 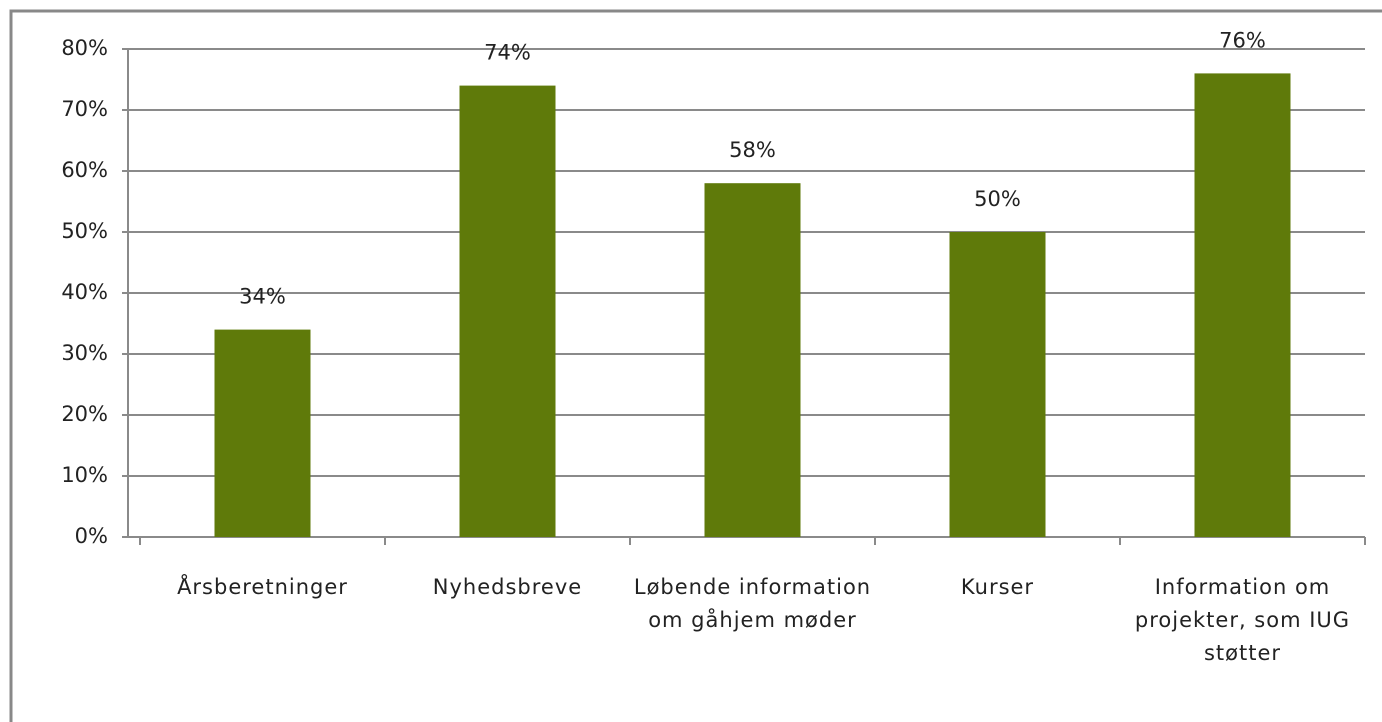 I want to click on y-tick-label: 30%, so click(x=84, y=353).